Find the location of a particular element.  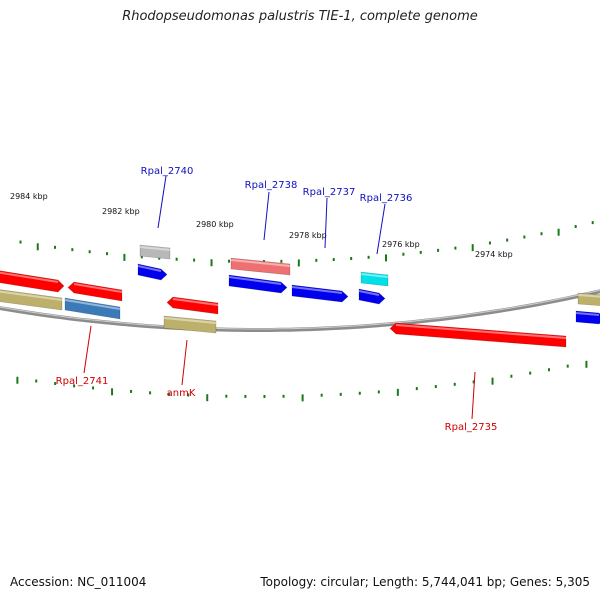

backbone-line is located at coordinates (300, 310).